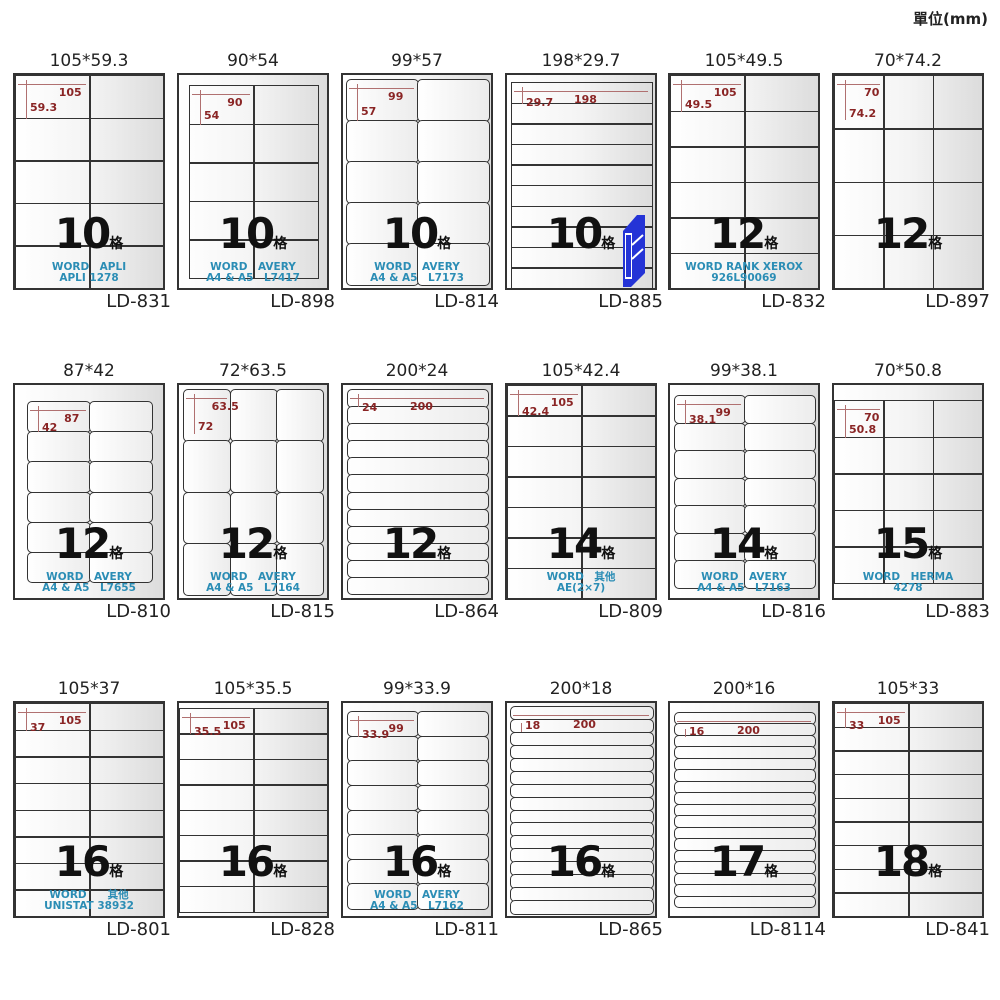 Image resolution: width=1000 pixels, height=1000 pixels. I want to click on product-code: LD-810, so click(138, 611).